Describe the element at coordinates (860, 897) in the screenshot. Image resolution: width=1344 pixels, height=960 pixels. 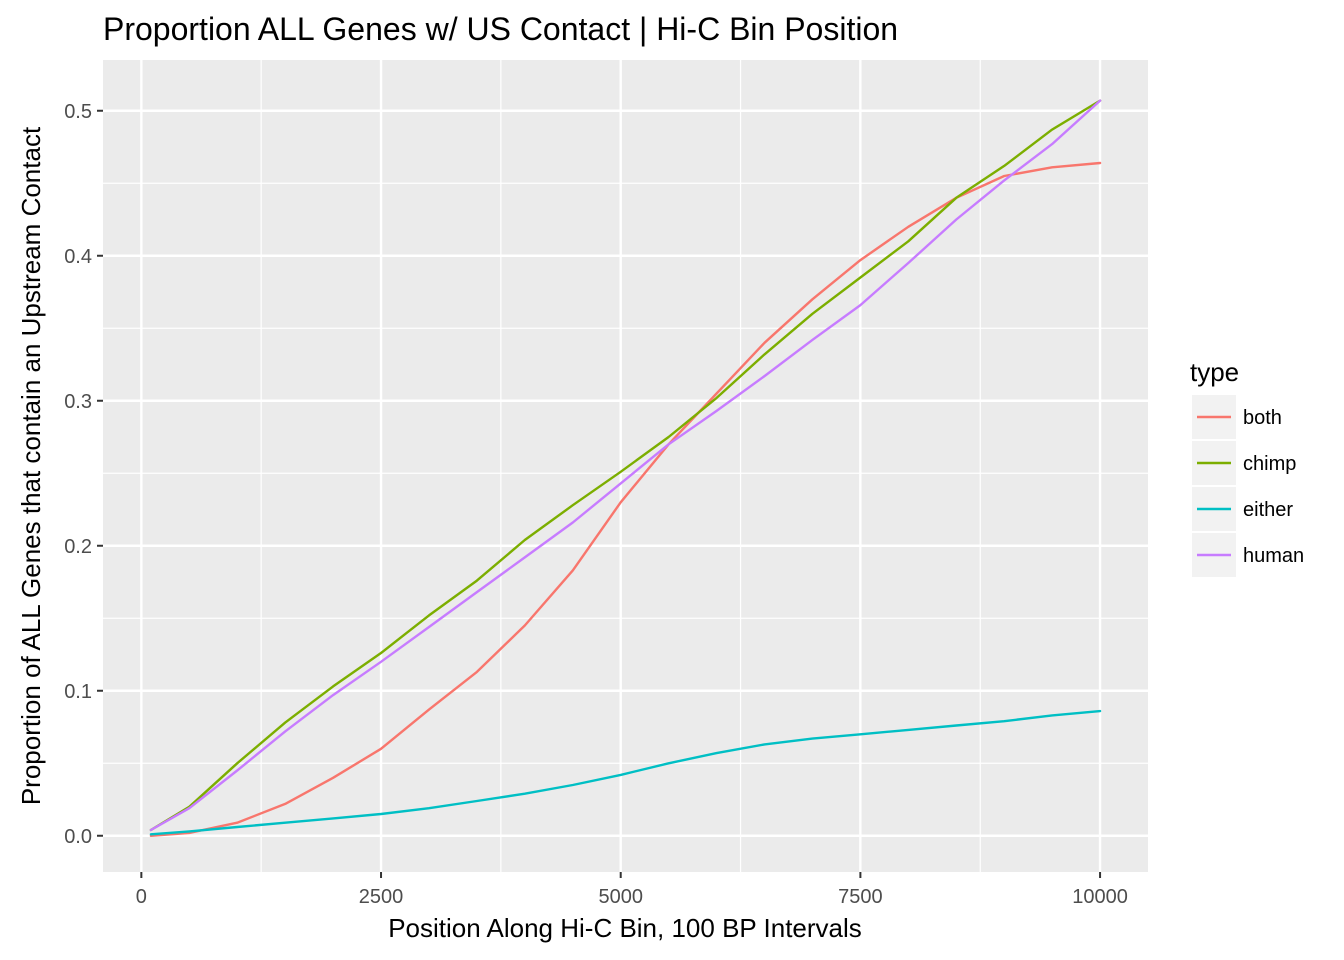
I see `x-tick-label: 7500` at that location.